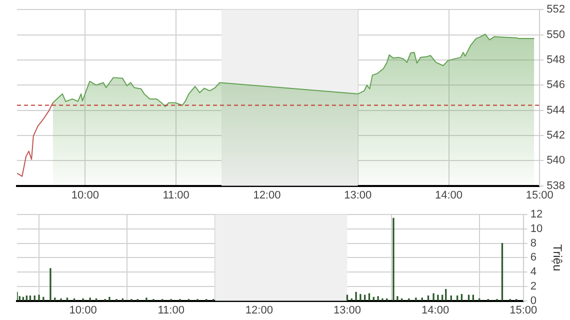  What do you see at coordinates (536, 229) in the screenshot?
I see `y-tick-label: 10` at bounding box center [536, 229].